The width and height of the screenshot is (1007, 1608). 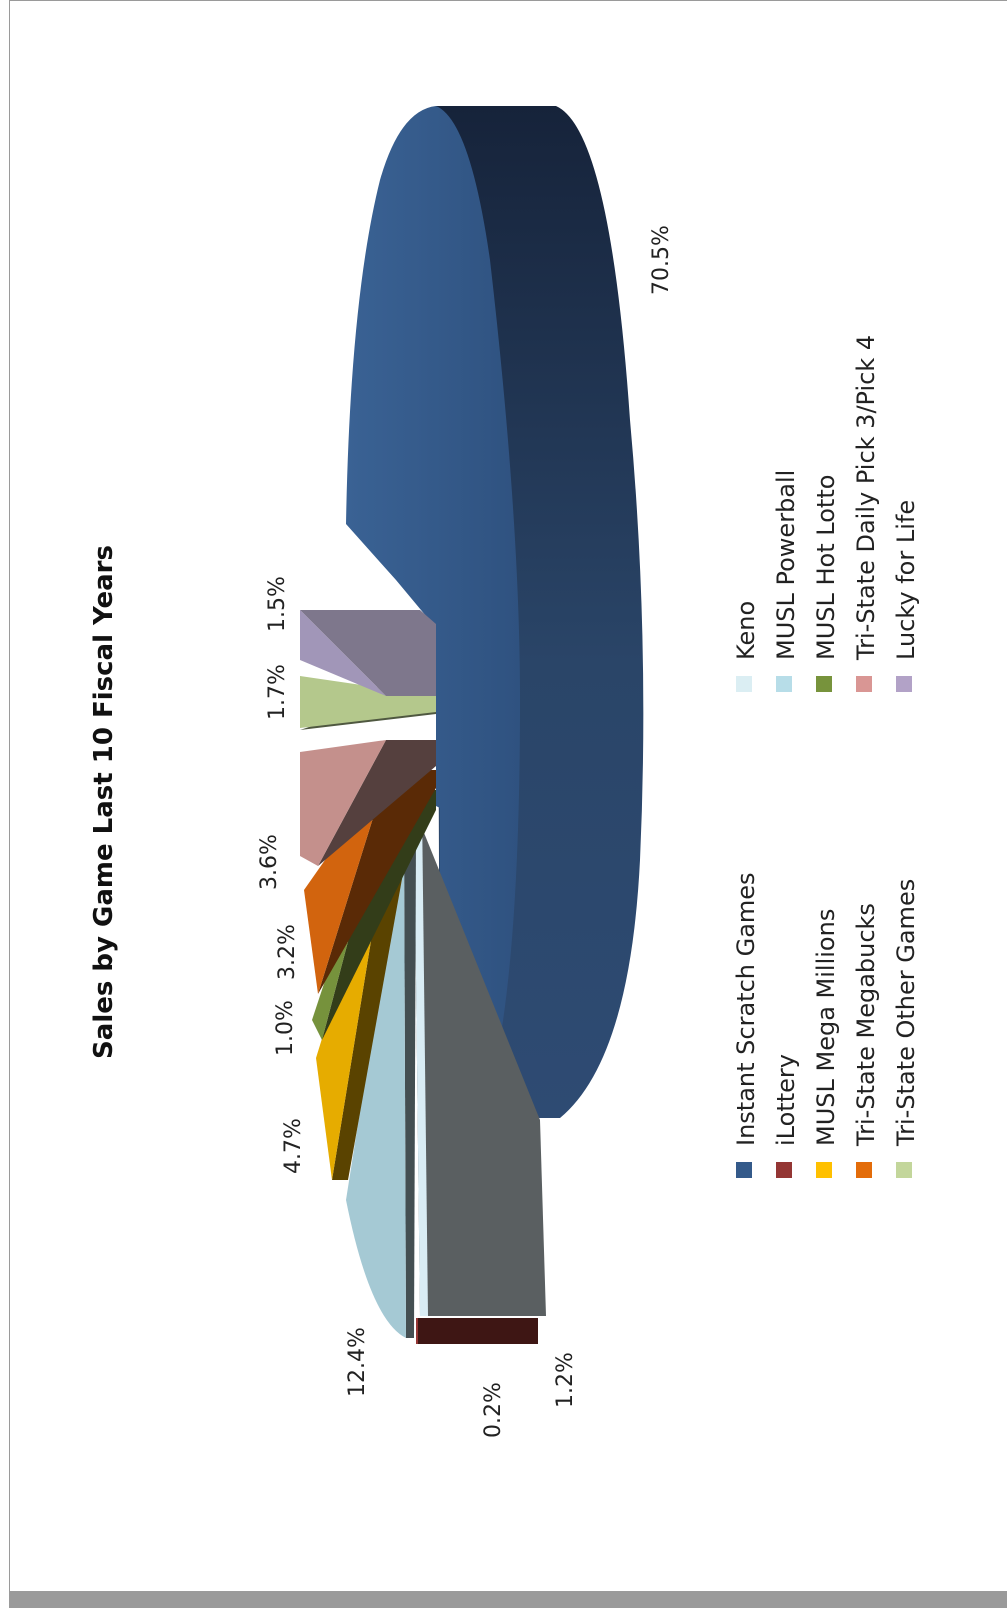 What do you see at coordinates (746, 1009) in the screenshot?
I see `legend-label-instant-scratch-games: Instant Scratch Games` at bounding box center [746, 1009].